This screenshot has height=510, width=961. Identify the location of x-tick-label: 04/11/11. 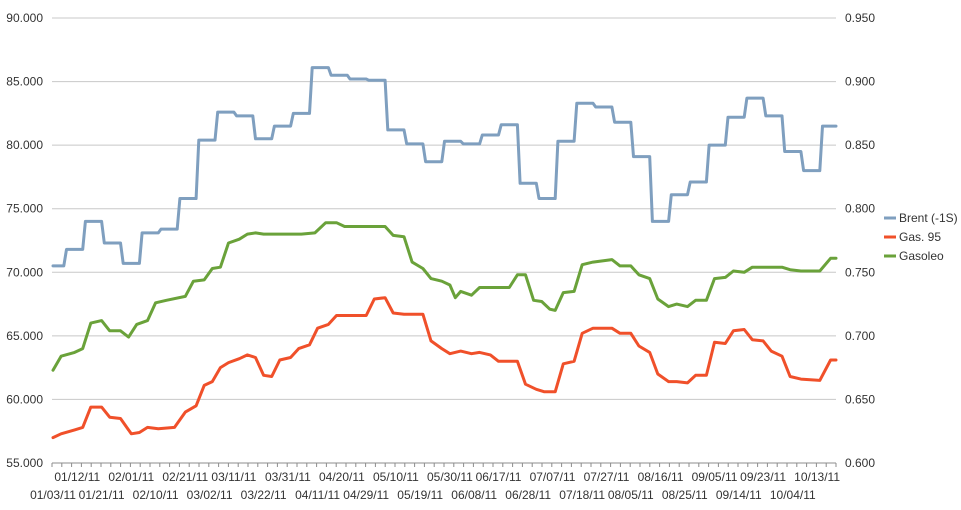
(317, 495).